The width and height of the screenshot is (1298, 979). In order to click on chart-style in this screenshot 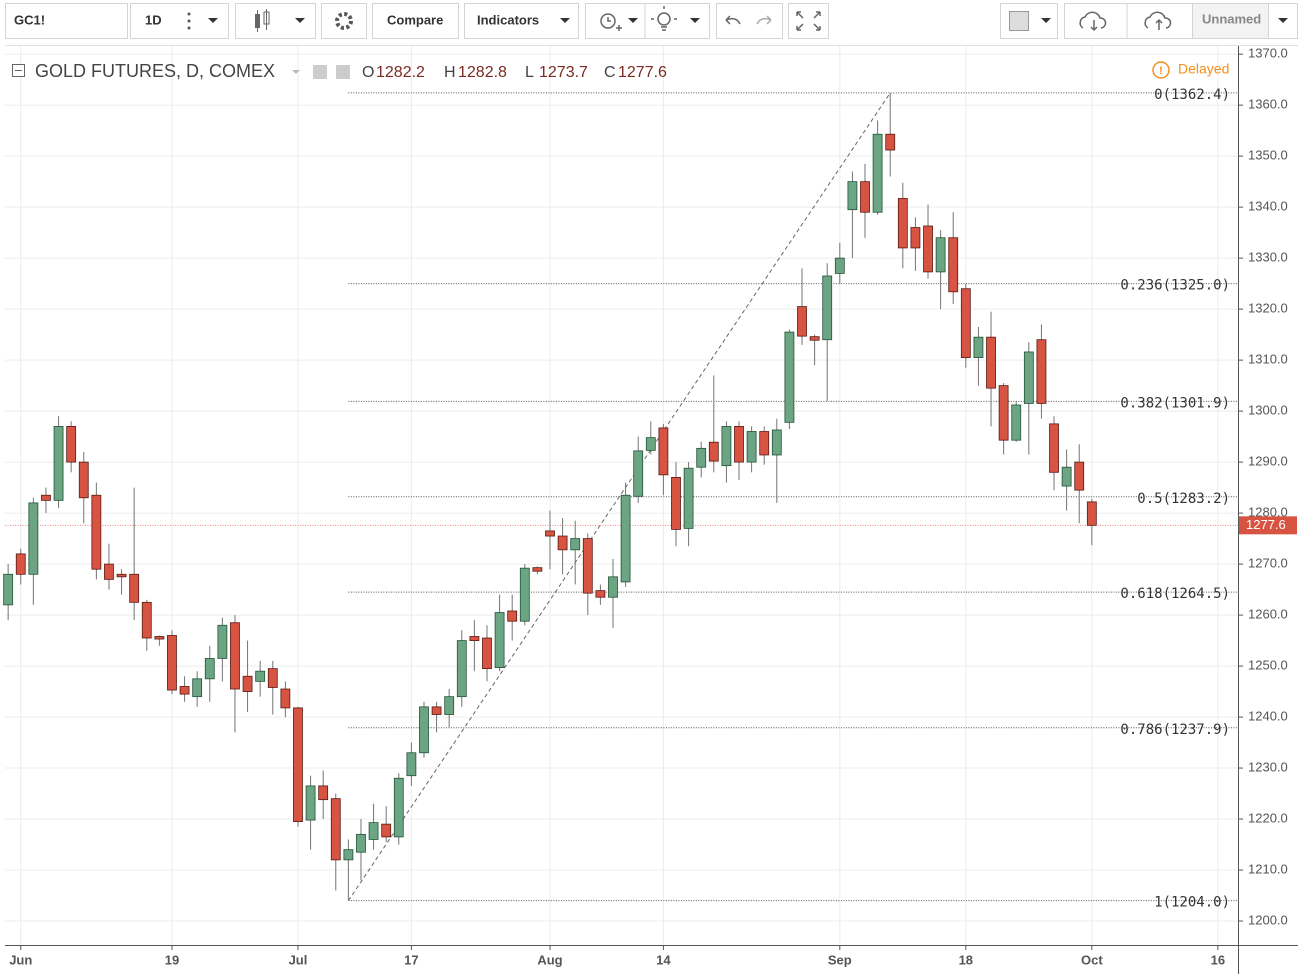, I will do `click(275, 21)`.